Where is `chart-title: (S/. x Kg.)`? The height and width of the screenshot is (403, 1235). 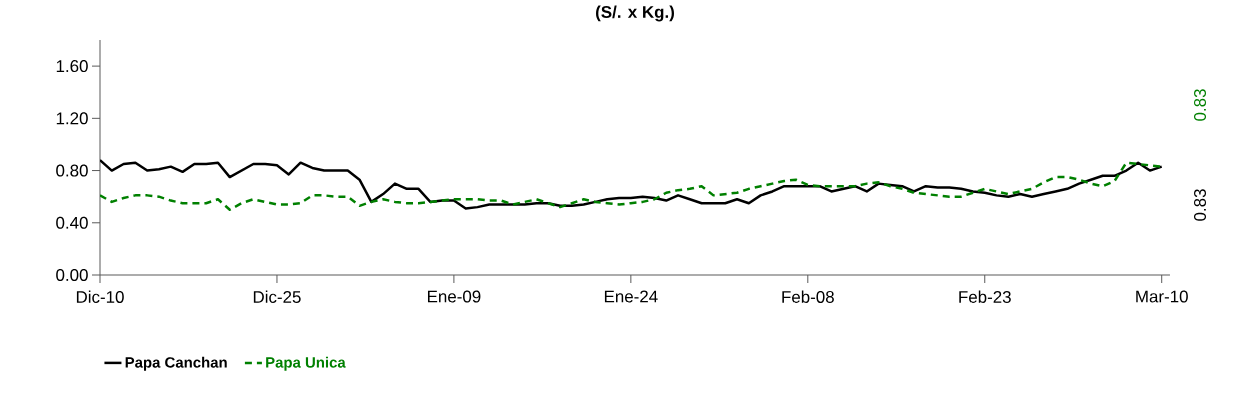 chart-title: (S/. x Kg.) is located at coordinates (635, 13).